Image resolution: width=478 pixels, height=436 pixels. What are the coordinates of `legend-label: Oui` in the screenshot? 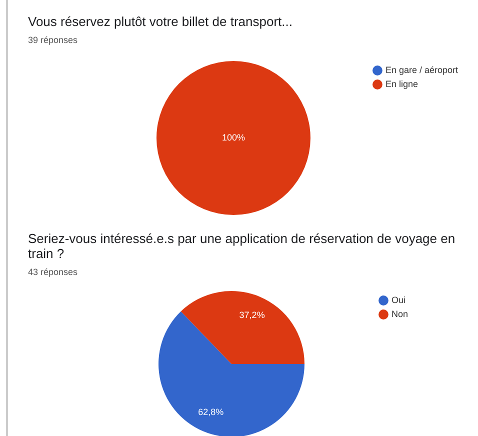 It's located at (398, 299).